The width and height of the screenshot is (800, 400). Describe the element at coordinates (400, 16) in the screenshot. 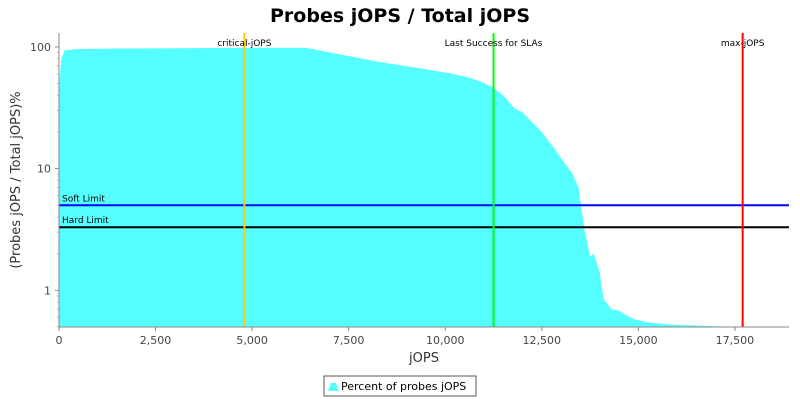

I see `chart-title: Probes jOPS / Total jOPS` at that location.